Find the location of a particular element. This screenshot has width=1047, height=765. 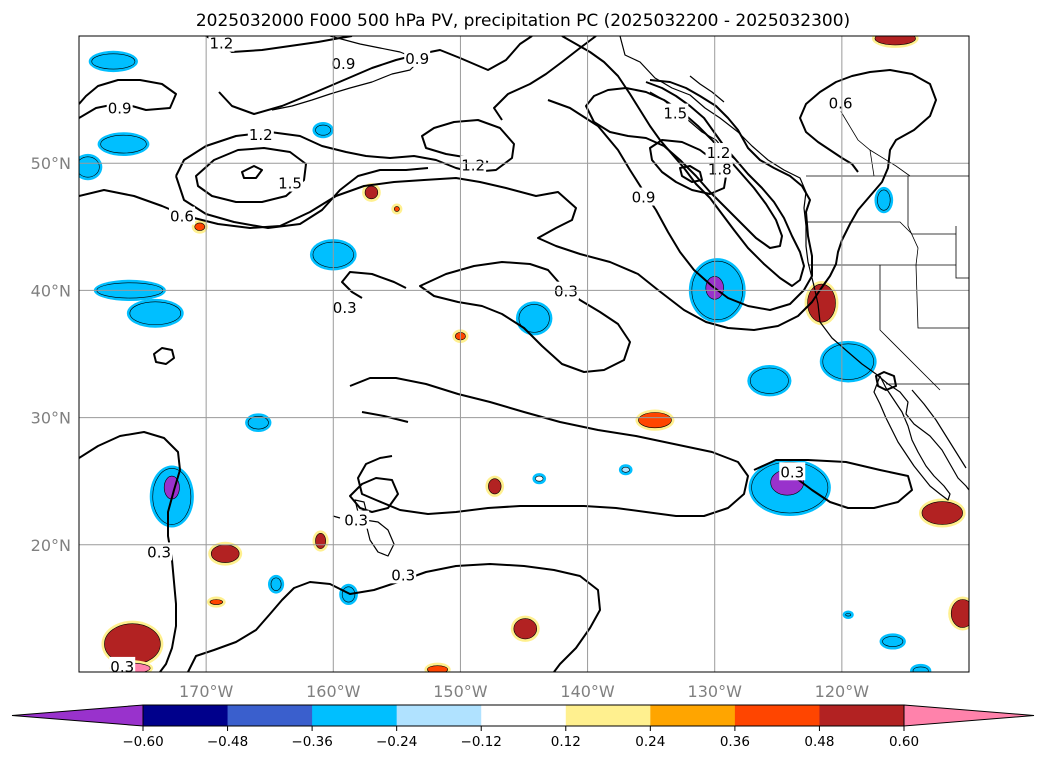

colorbar-extend-high is located at coordinates (969, 715).